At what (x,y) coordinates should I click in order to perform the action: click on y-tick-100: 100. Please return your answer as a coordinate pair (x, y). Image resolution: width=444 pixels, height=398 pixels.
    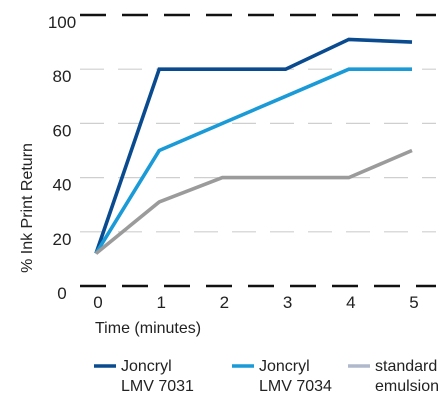
    Looking at the image, I should click on (62, 22).